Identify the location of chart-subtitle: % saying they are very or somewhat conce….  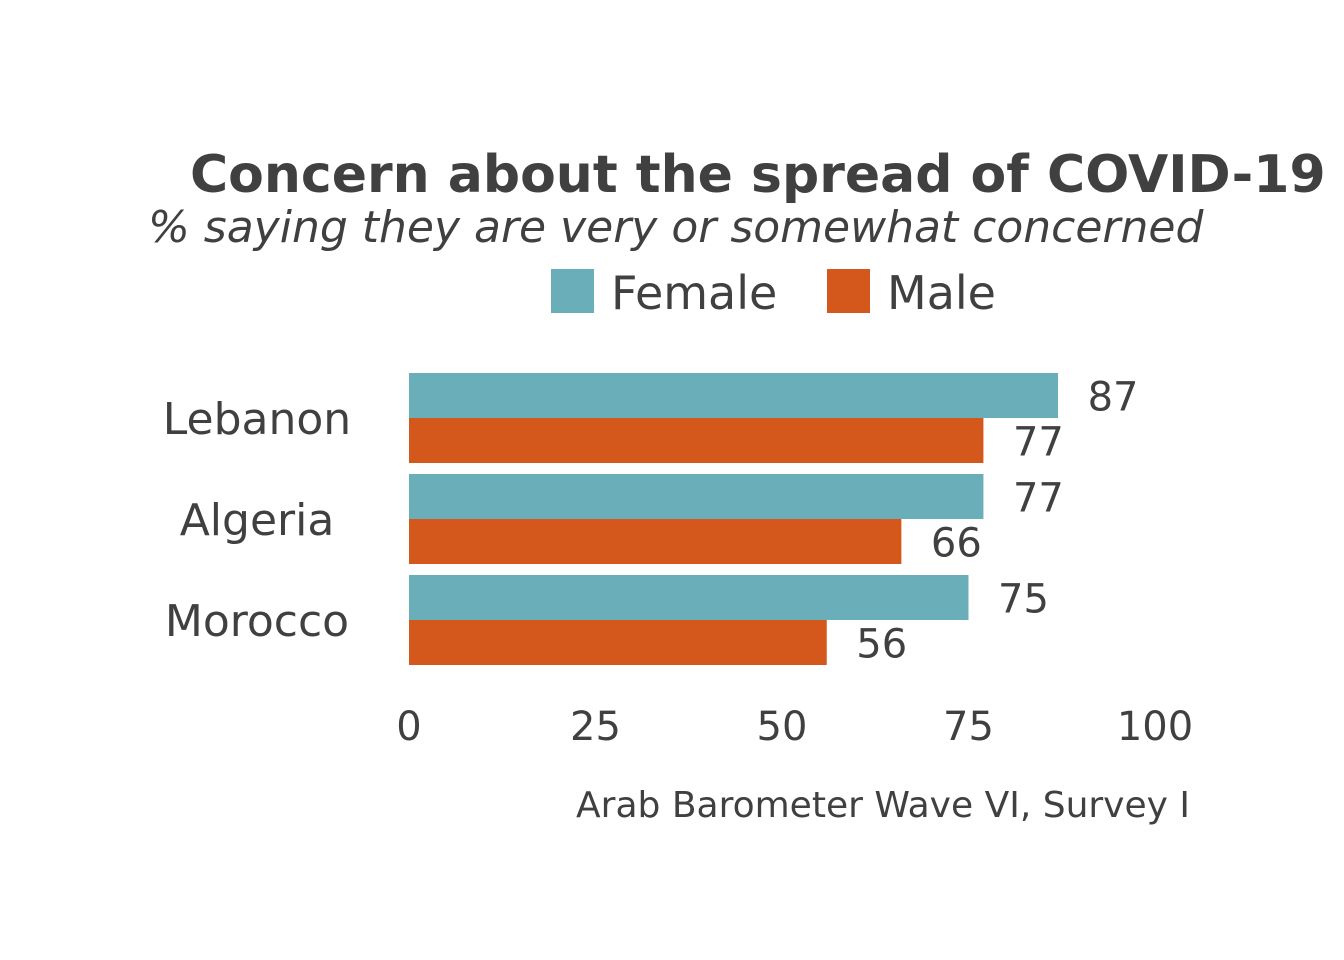
(676, 227).